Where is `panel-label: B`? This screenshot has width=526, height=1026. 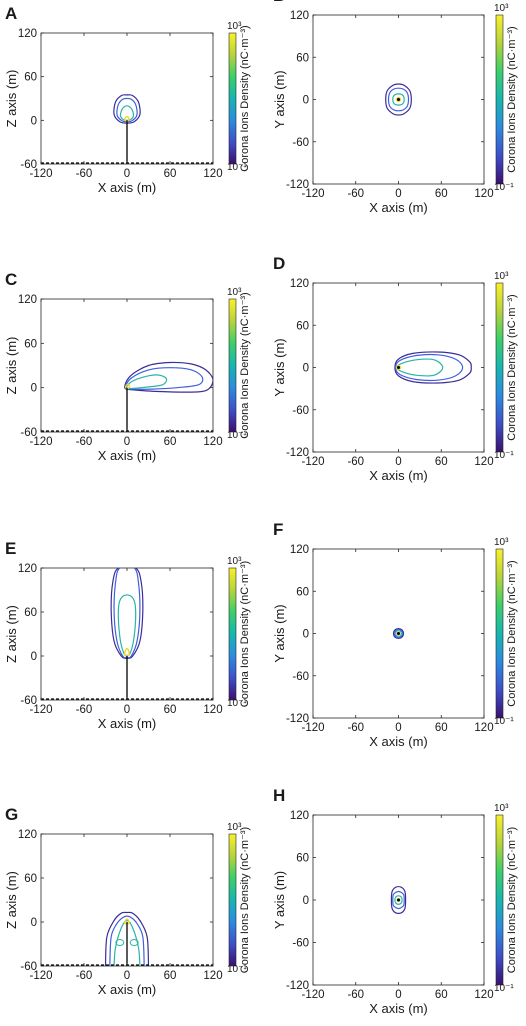
panel-label: B is located at coordinates (279, 2).